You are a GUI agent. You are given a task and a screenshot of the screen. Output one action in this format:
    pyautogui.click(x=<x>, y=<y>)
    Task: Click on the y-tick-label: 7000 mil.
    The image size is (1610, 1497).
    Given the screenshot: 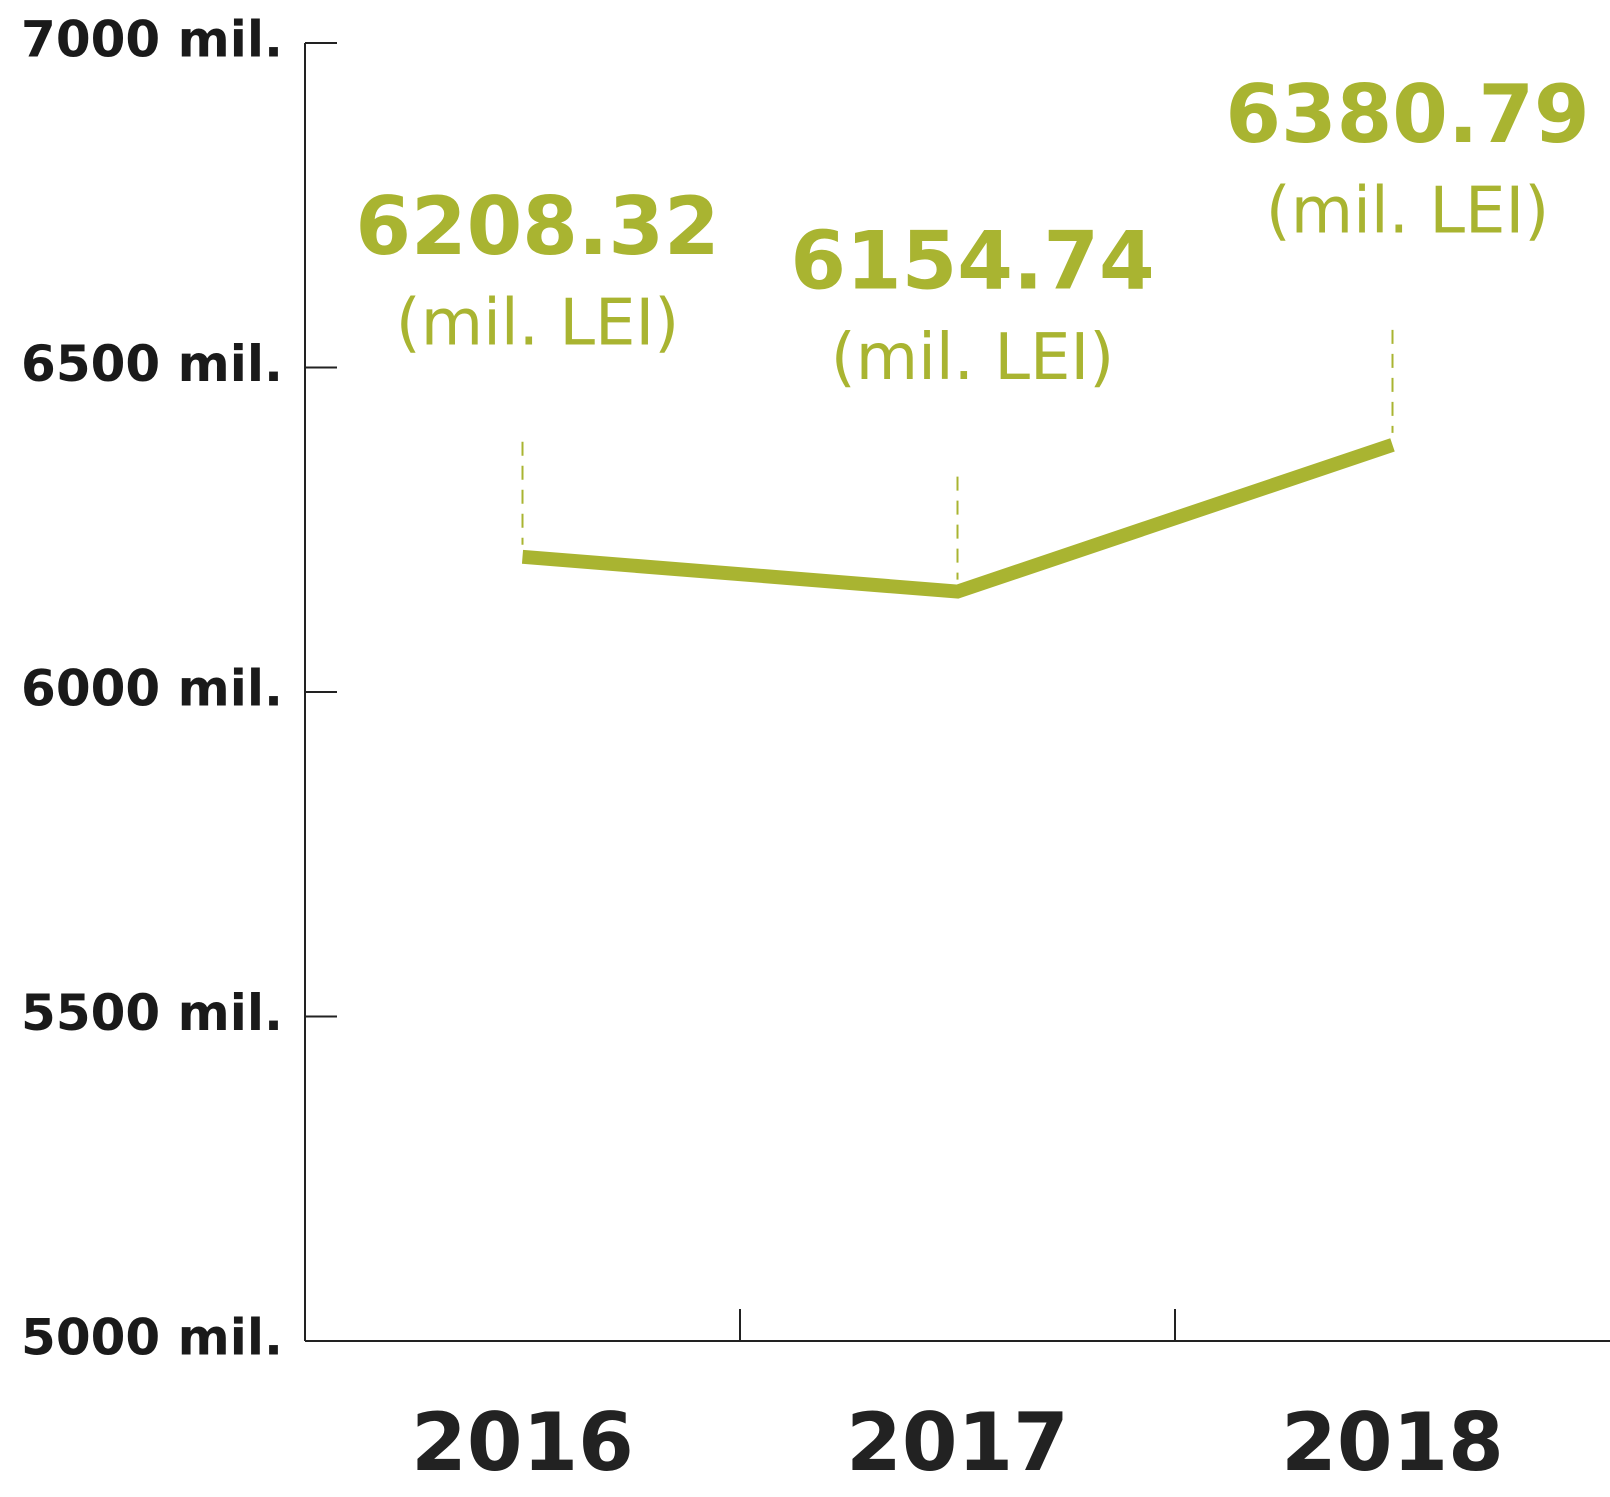 What is the action you would take?
    pyautogui.click(x=152, y=40)
    